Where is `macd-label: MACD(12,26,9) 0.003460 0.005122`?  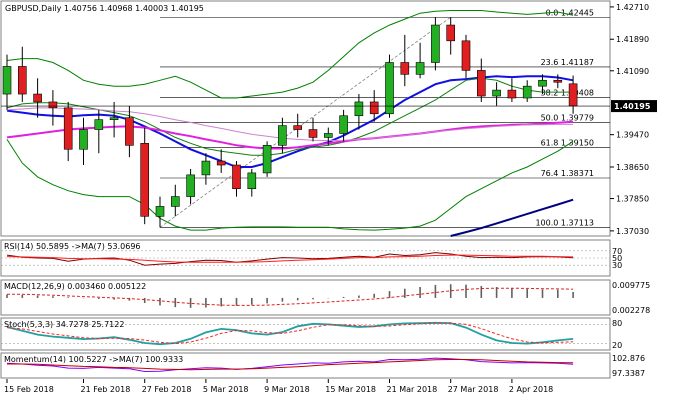
macd-label: MACD(12,26,9) 0.003460 0.005122 is located at coordinates (75, 286).